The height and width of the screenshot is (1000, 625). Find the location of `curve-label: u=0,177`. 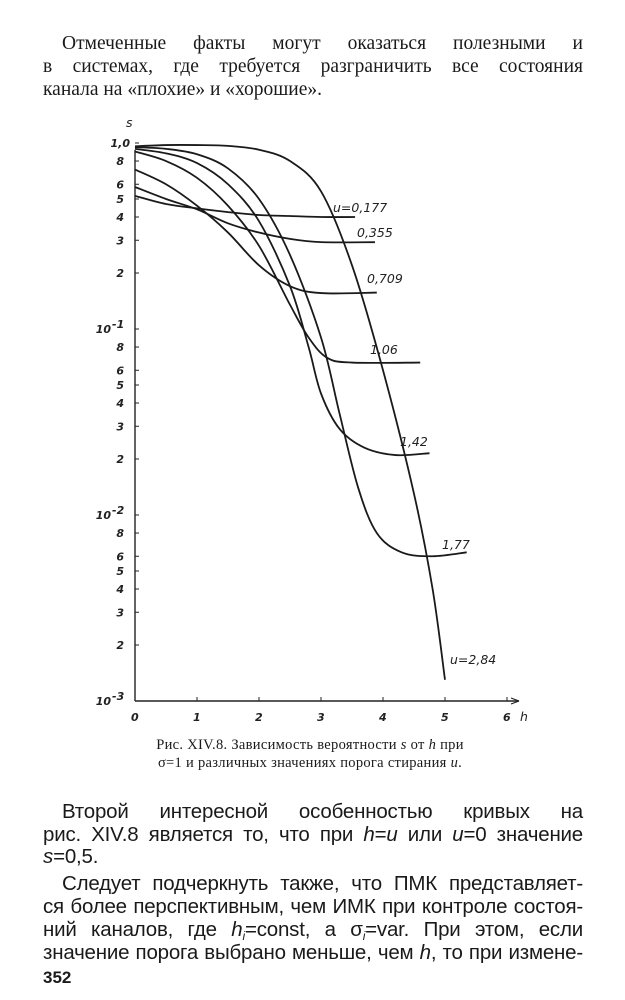

curve-label: u=0,177 is located at coordinates (360, 207).